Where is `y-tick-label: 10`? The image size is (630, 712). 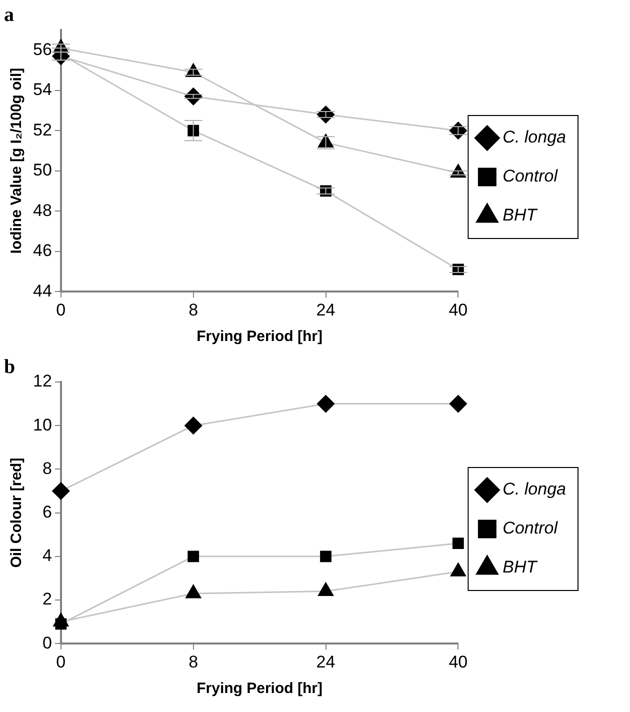 y-tick-label: 10 is located at coordinates (42, 424).